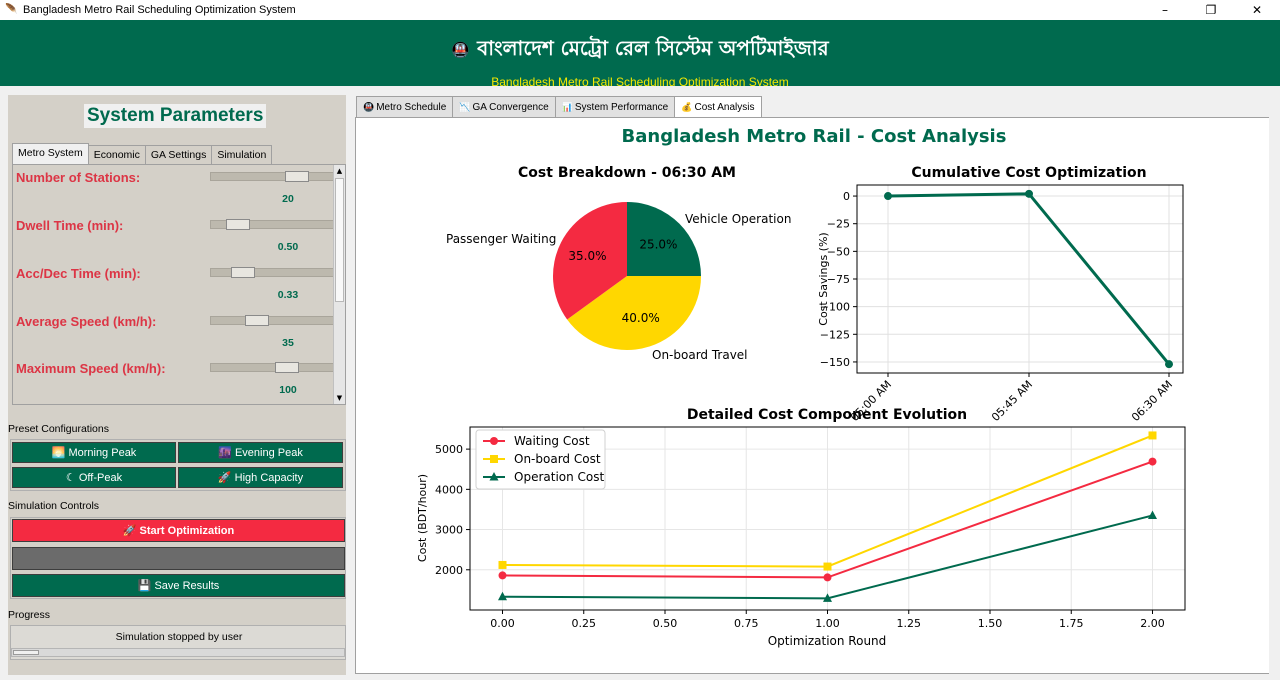  I want to click on tab-label: Cost Analysis, so click(724, 107).